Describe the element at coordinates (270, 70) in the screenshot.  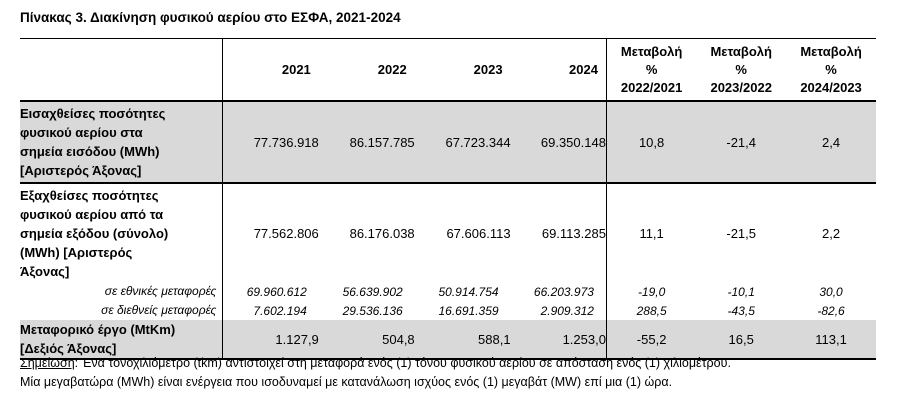
I see `header-year-2021: 2021` at that location.